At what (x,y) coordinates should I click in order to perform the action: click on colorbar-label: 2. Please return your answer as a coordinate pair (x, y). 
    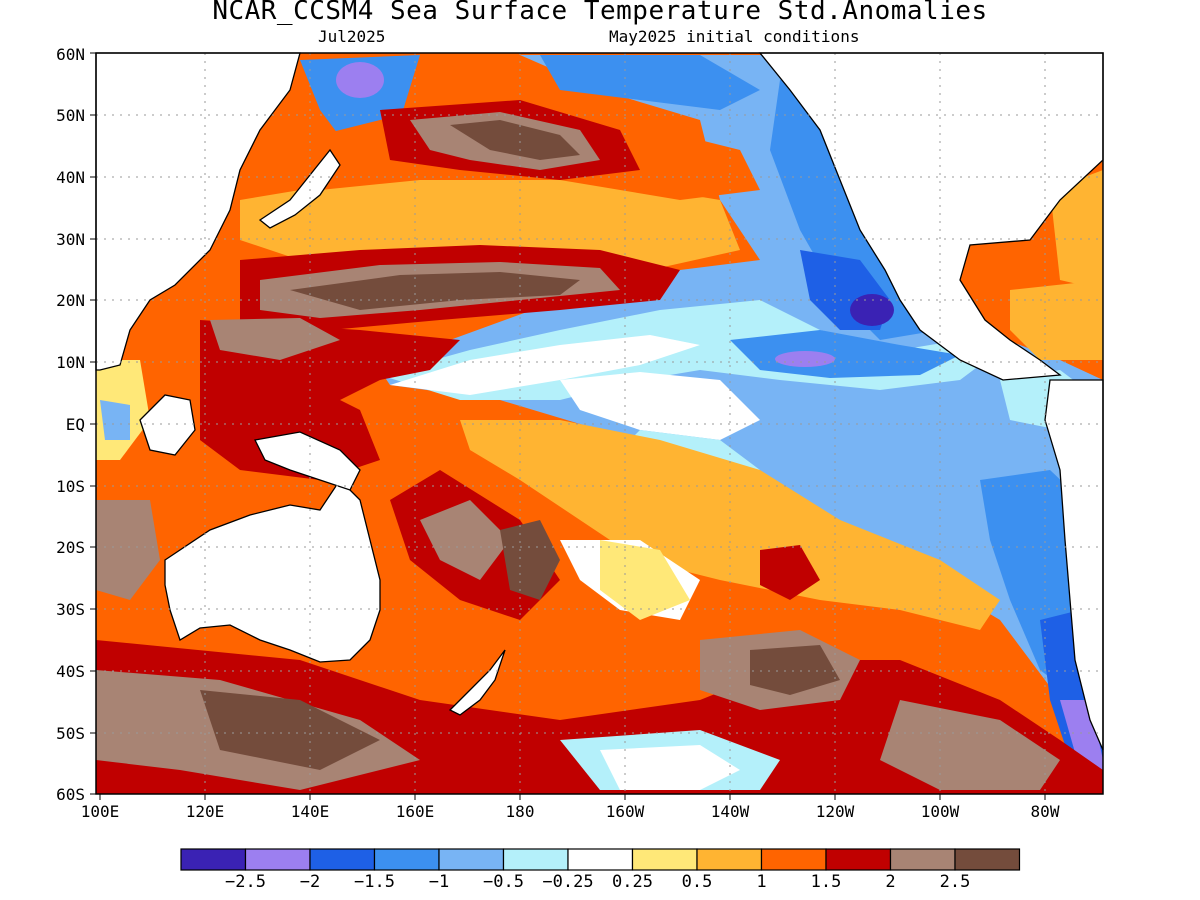
    Looking at the image, I should click on (890, 882).